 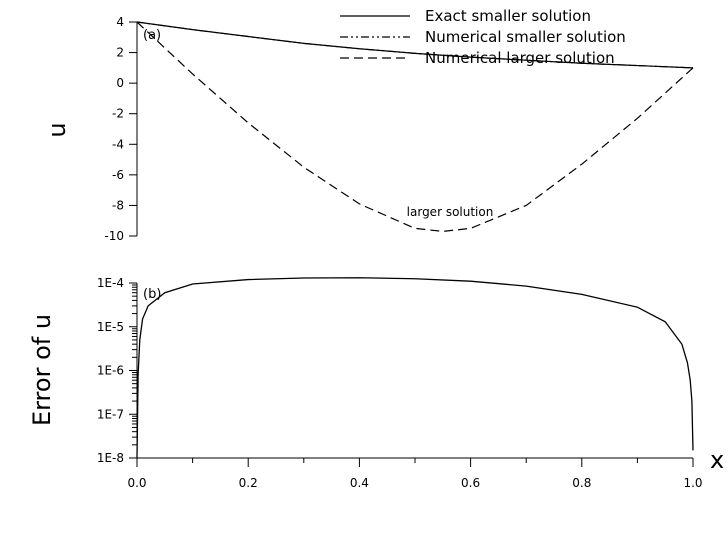 I want to click on panel-a-y-tick-label: 2, so click(x=120, y=53).